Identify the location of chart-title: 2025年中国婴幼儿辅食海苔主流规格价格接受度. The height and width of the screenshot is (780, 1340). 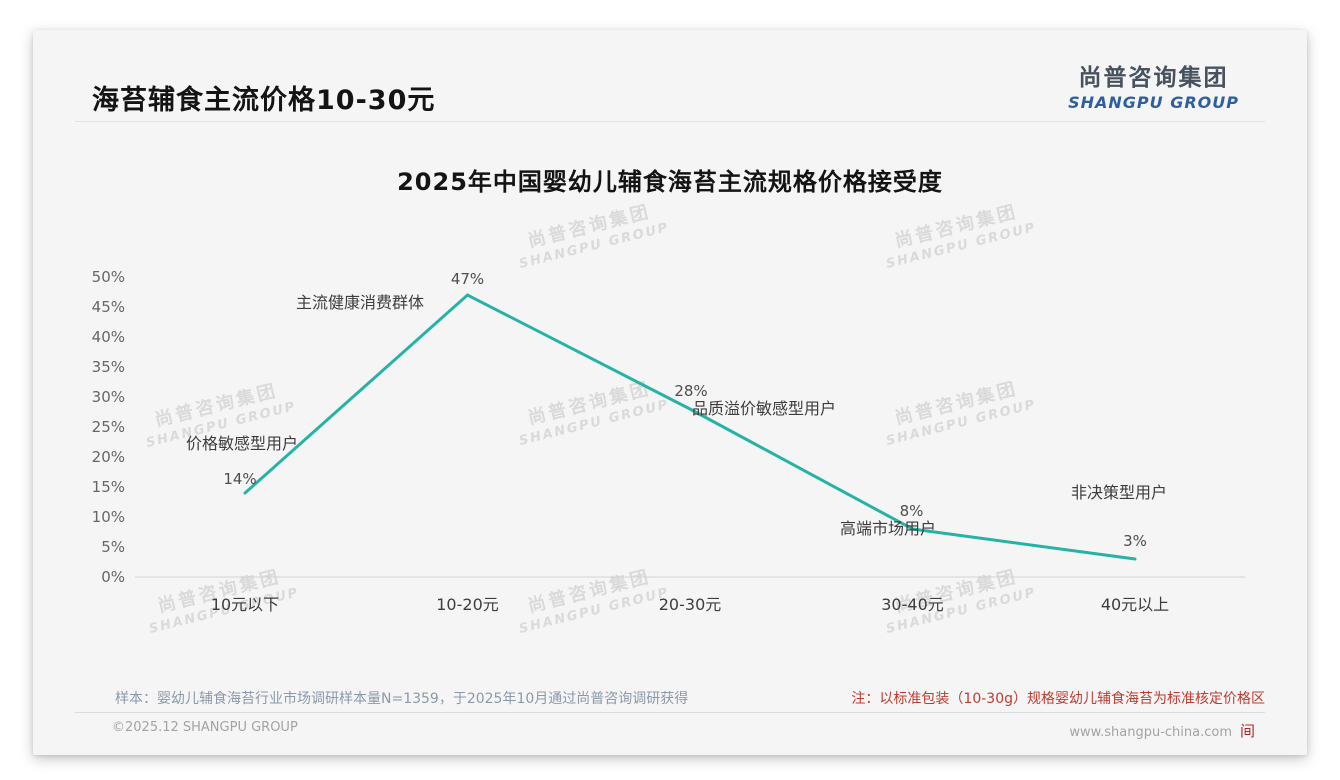
(670, 182).